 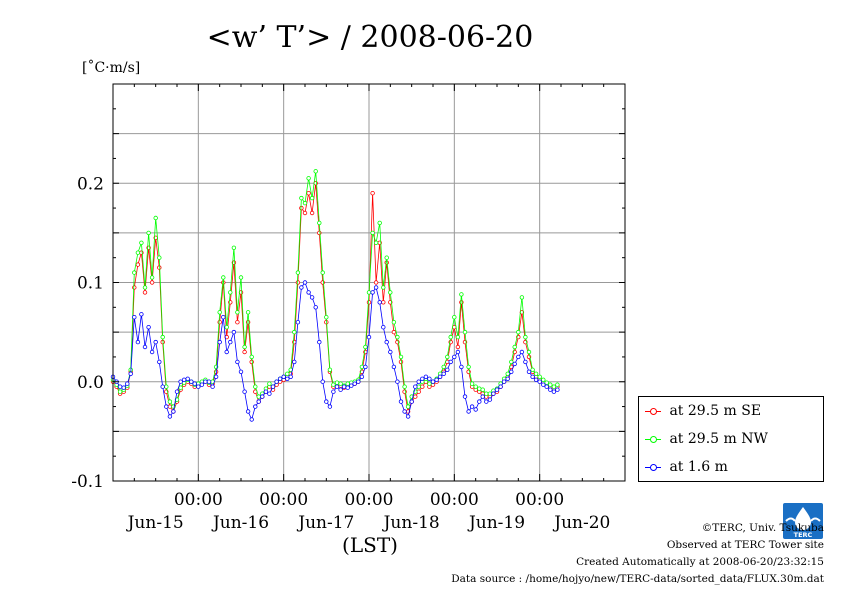 What do you see at coordinates (325, 523) in the screenshot?
I see `x-tick-label-date: Jun-17` at bounding box center [325, 523].